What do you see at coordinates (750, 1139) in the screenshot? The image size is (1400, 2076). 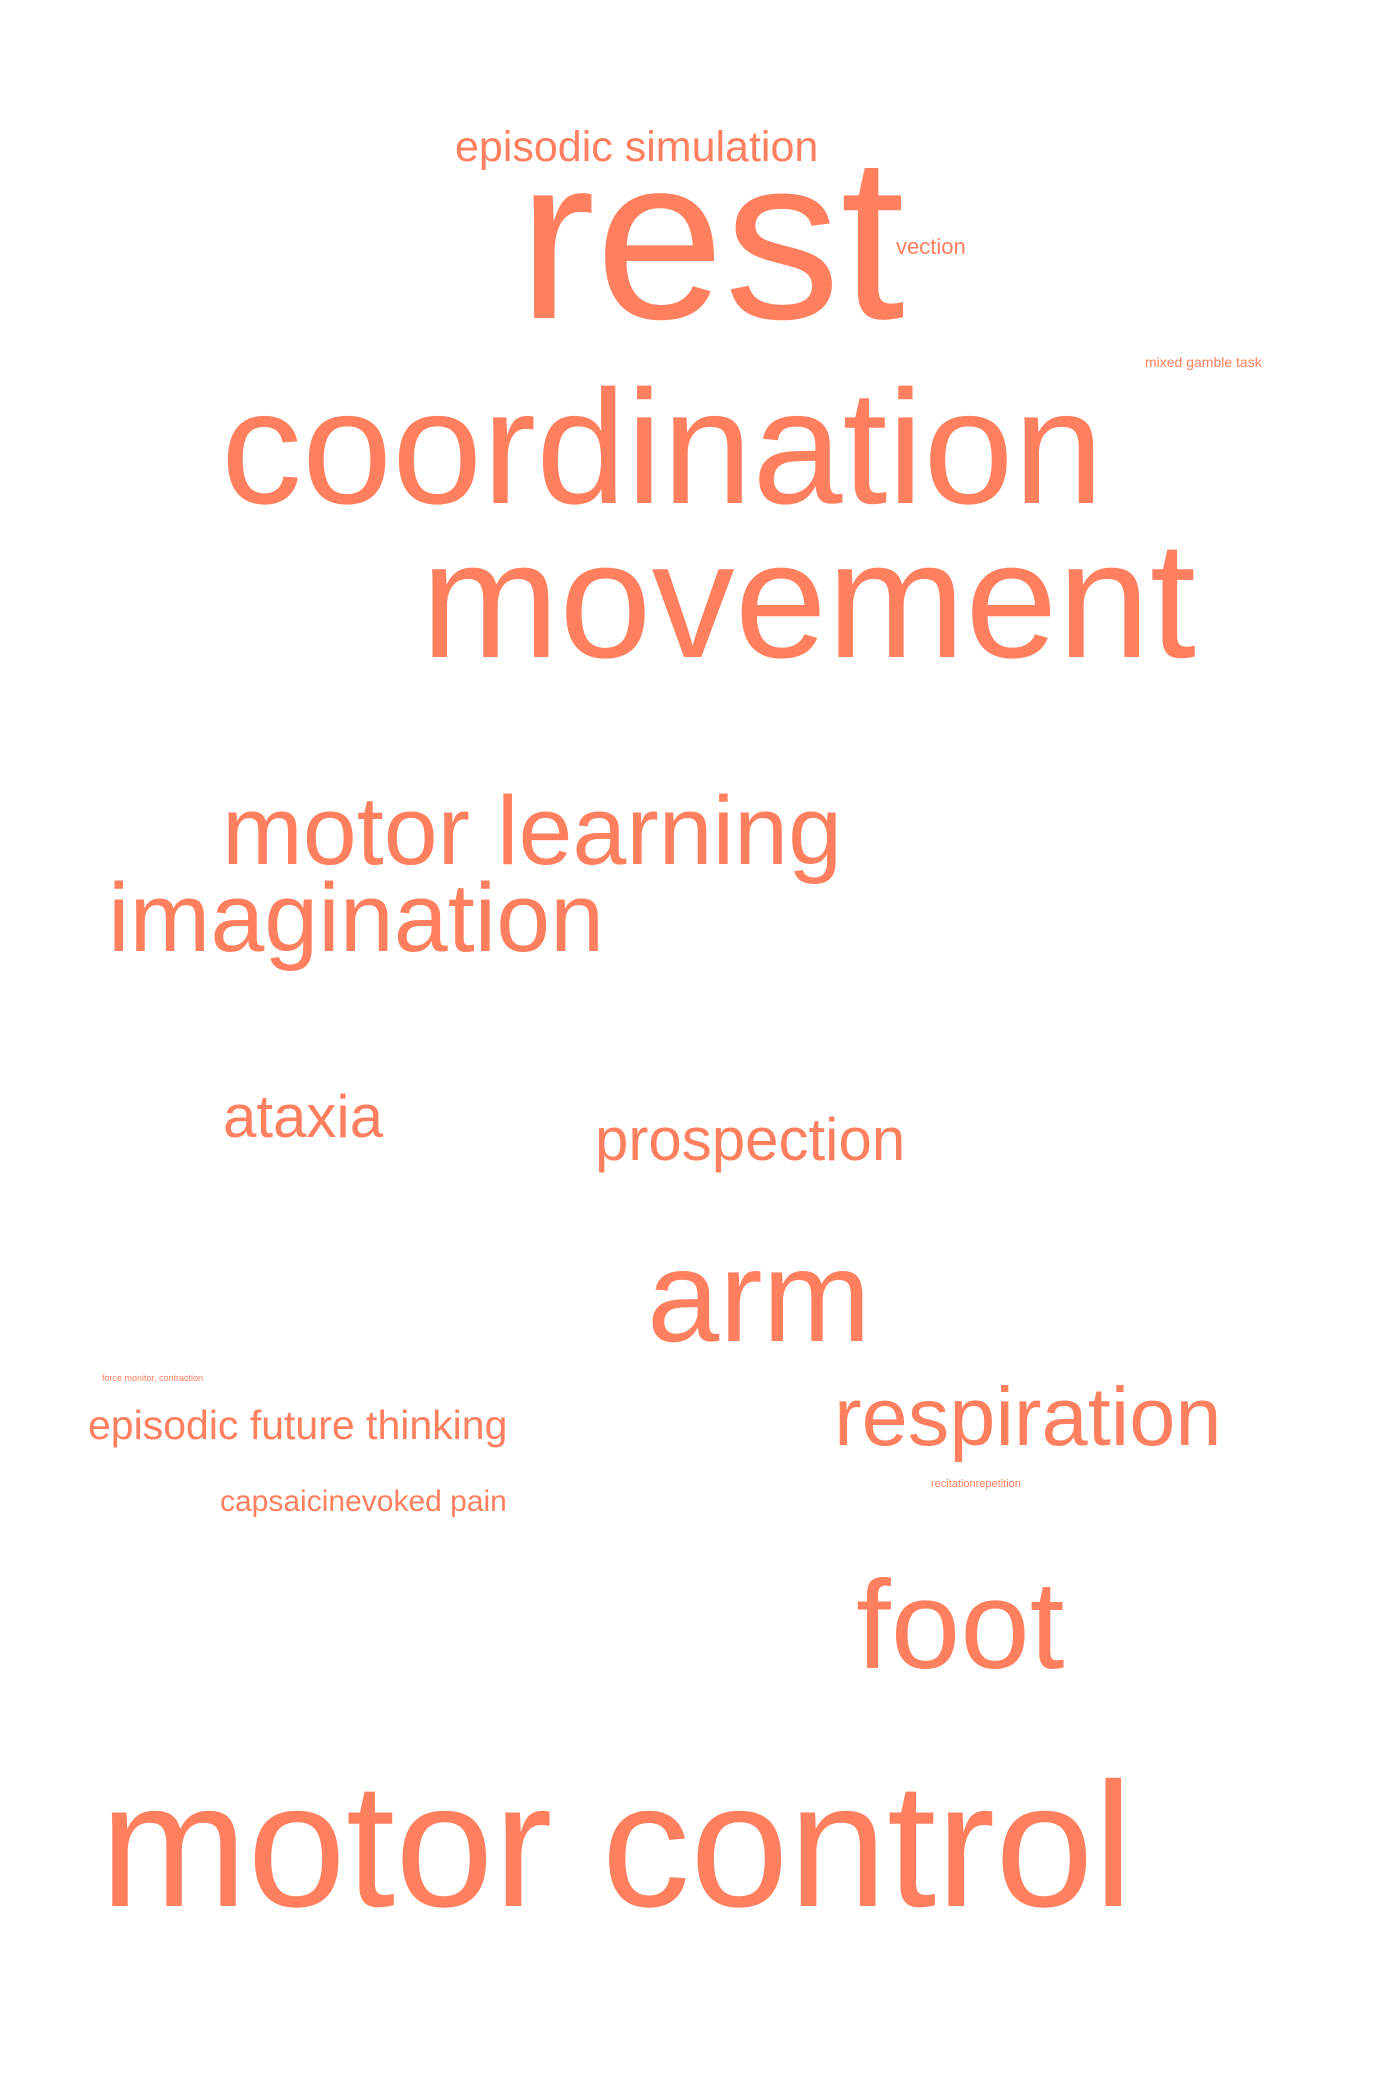 I see `word-prospection: prospection` at bounding box center [750, 1139].